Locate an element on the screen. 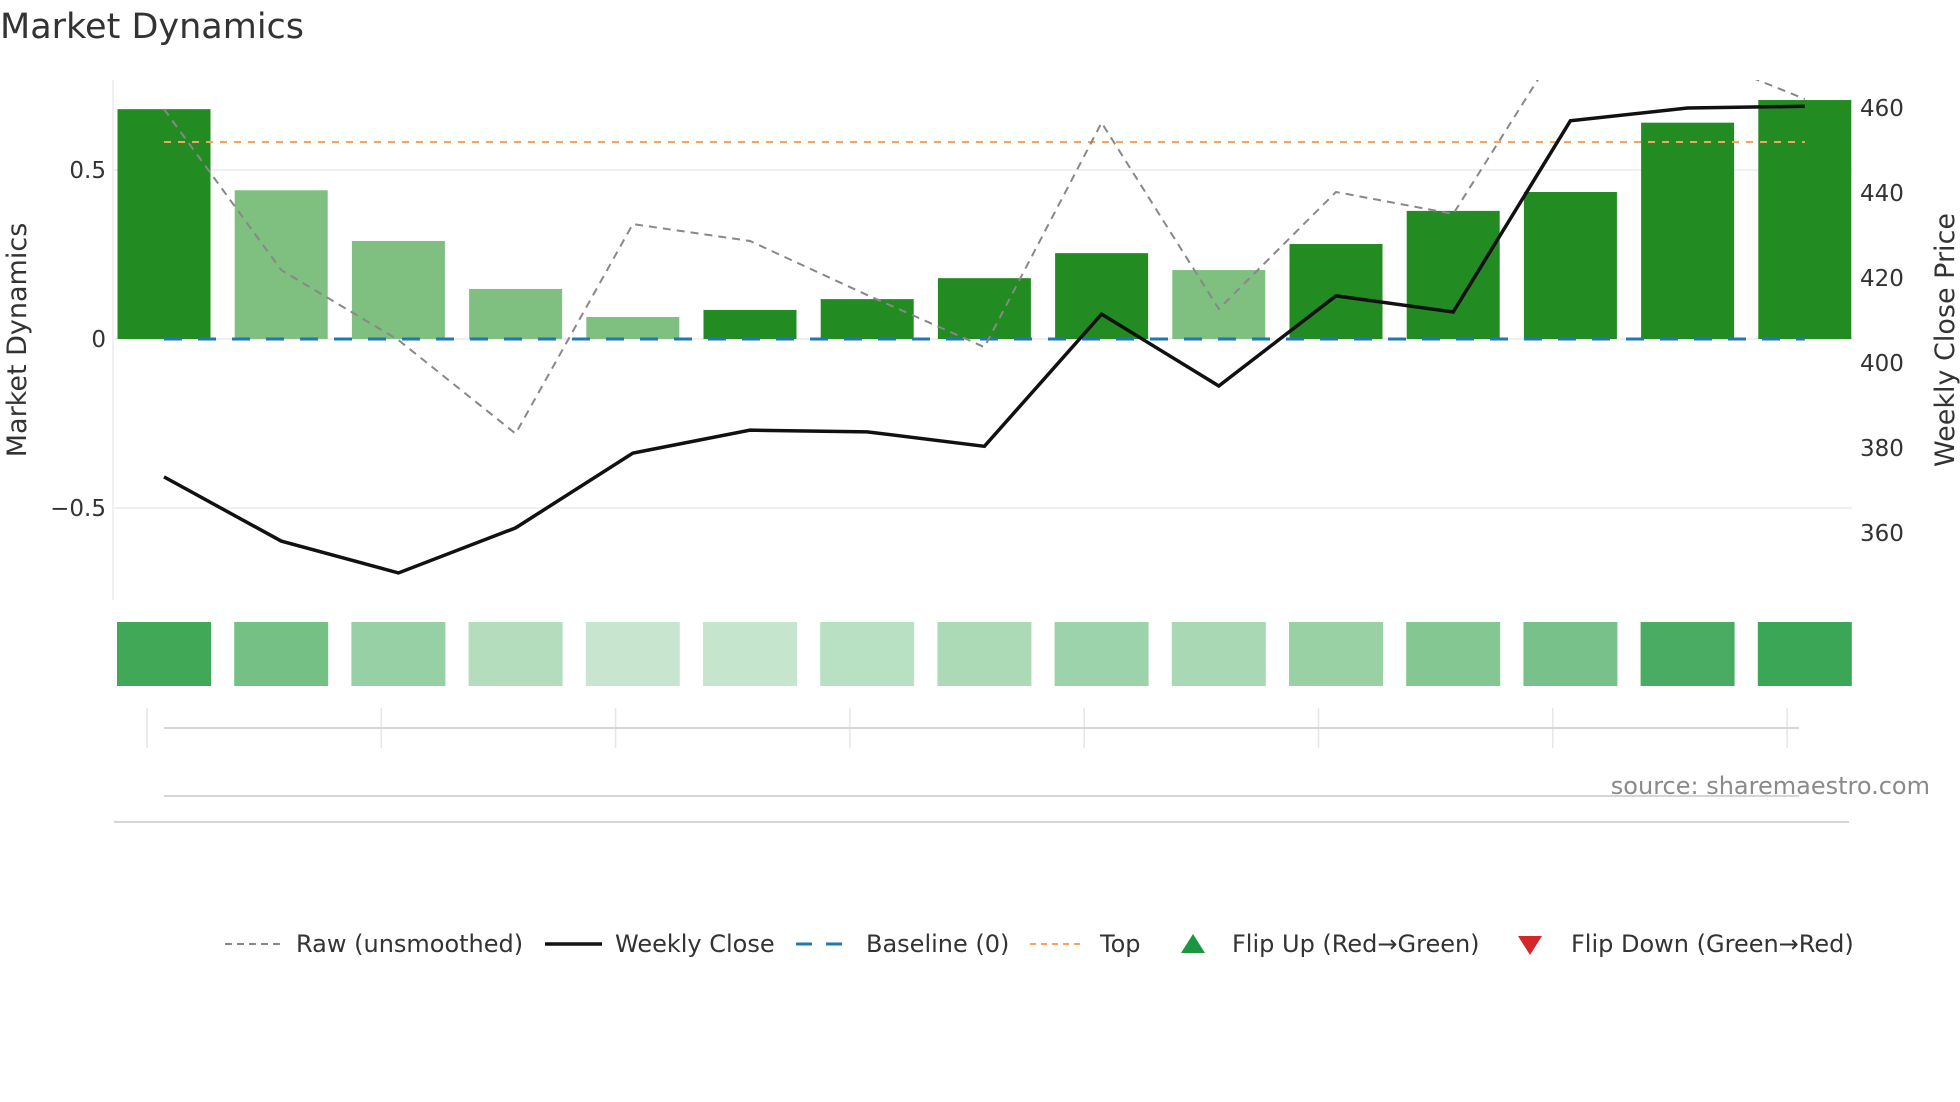 This screenshot has height=1102, width=1960. legend-label: Flip Up (Red→Green) is located at coordinates (1356, 944).